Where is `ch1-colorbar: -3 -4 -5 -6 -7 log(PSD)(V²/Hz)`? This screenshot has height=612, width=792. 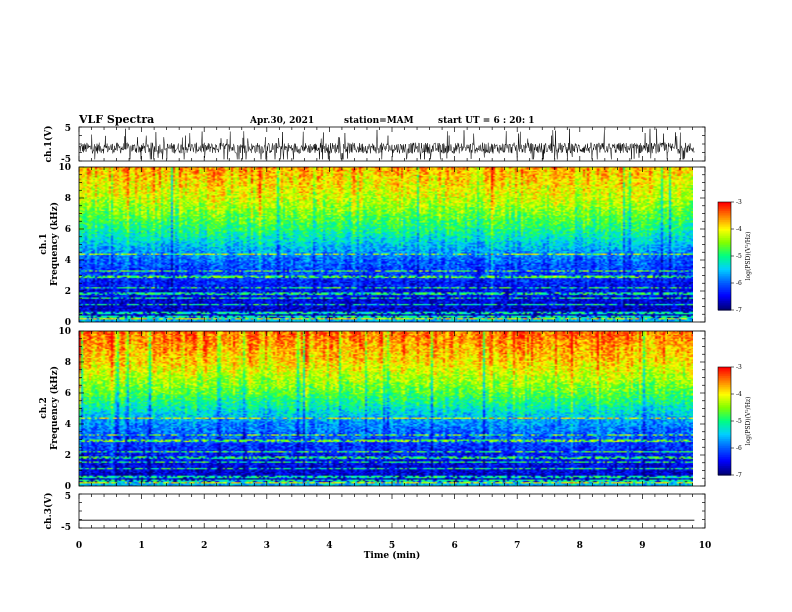
ch1-colorbar: -3 -4 -5 -6 -7 log(PSD)(V²/Hz) is located at coordinates (734, 256).